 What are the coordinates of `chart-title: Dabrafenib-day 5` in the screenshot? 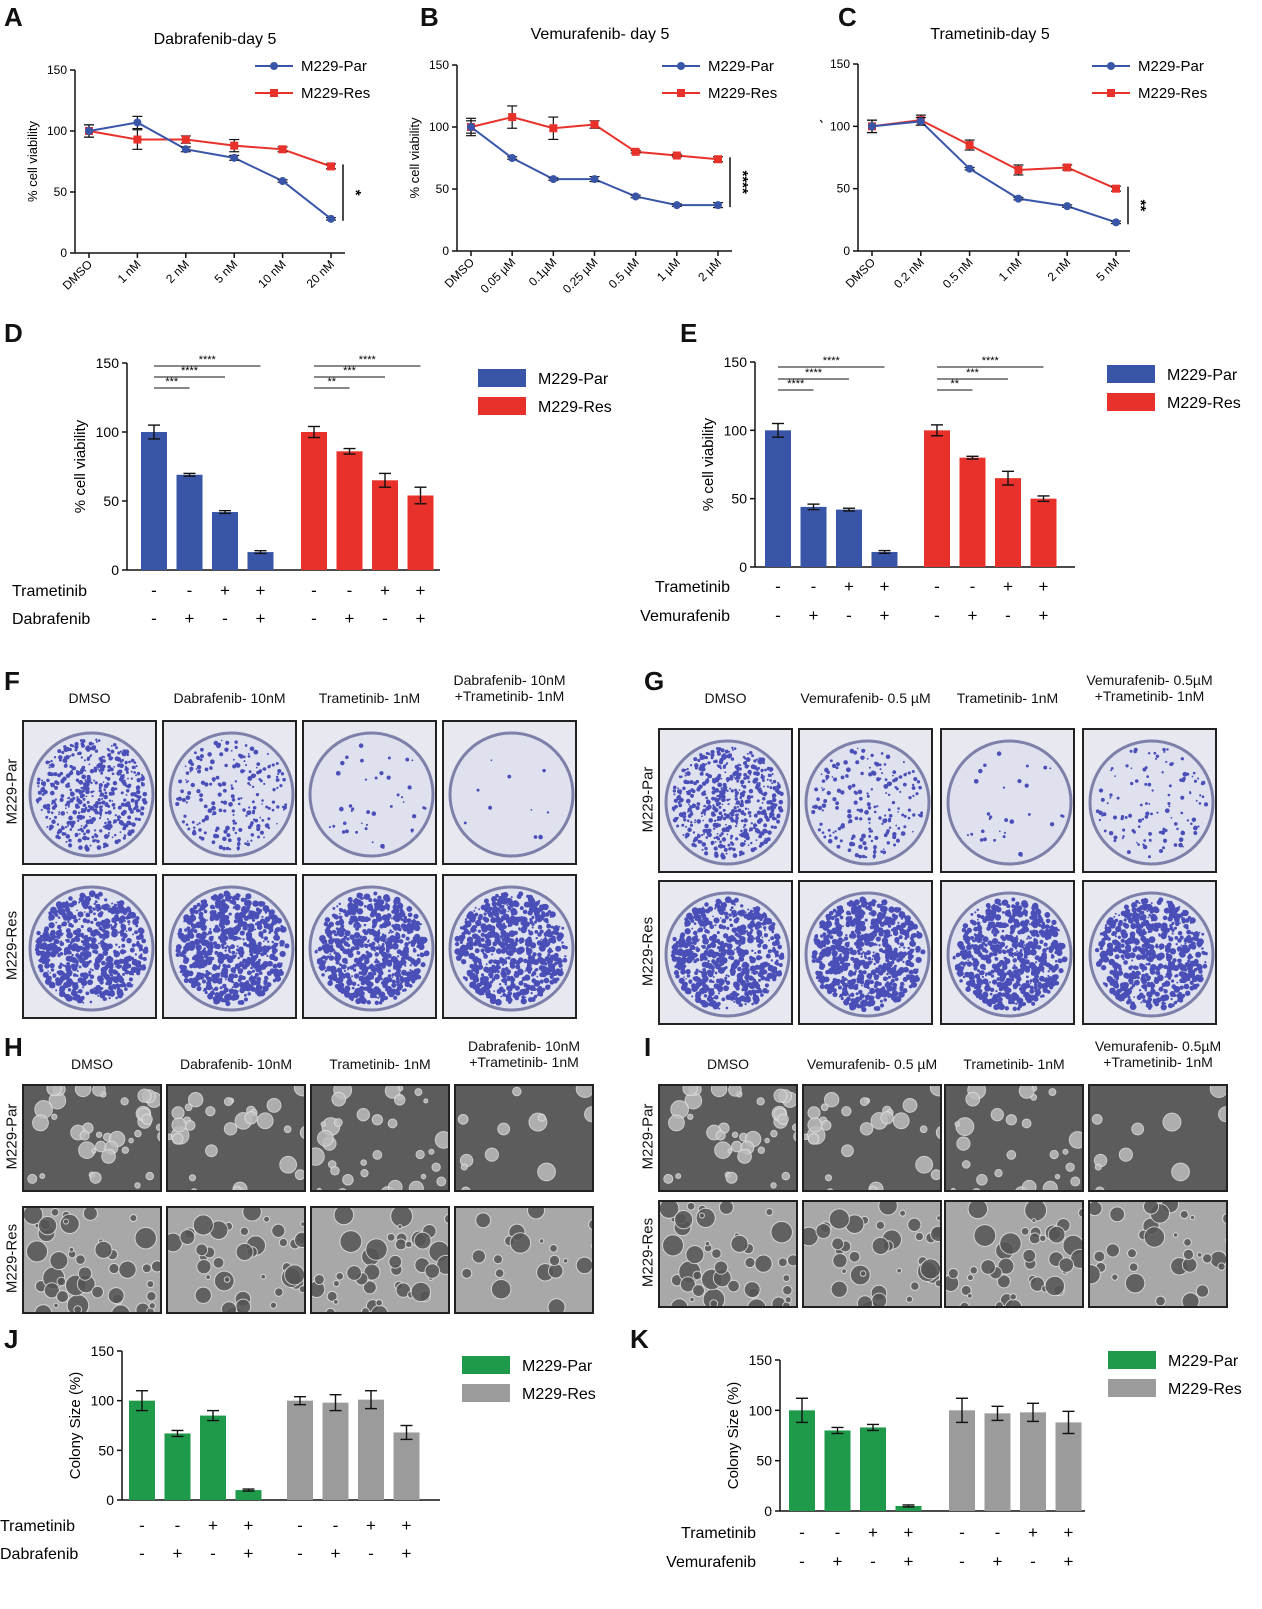 It's located at (215, 39).